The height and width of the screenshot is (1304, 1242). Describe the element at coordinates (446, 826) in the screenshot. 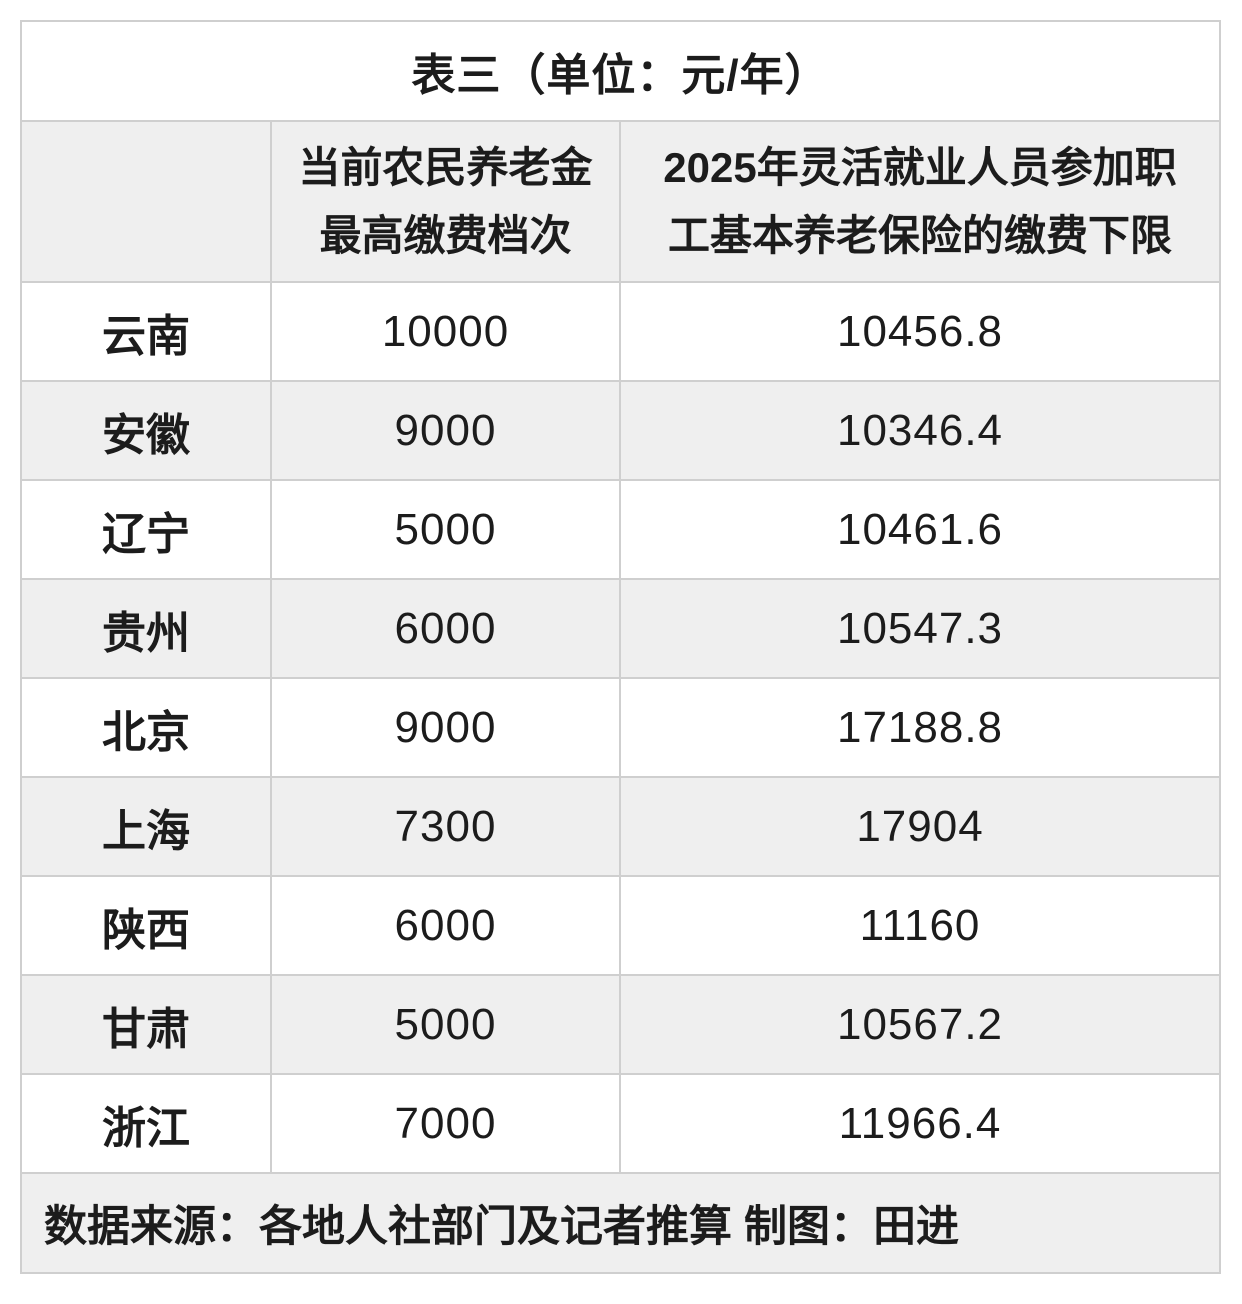

I see `tier-cell: 7300` at that location.